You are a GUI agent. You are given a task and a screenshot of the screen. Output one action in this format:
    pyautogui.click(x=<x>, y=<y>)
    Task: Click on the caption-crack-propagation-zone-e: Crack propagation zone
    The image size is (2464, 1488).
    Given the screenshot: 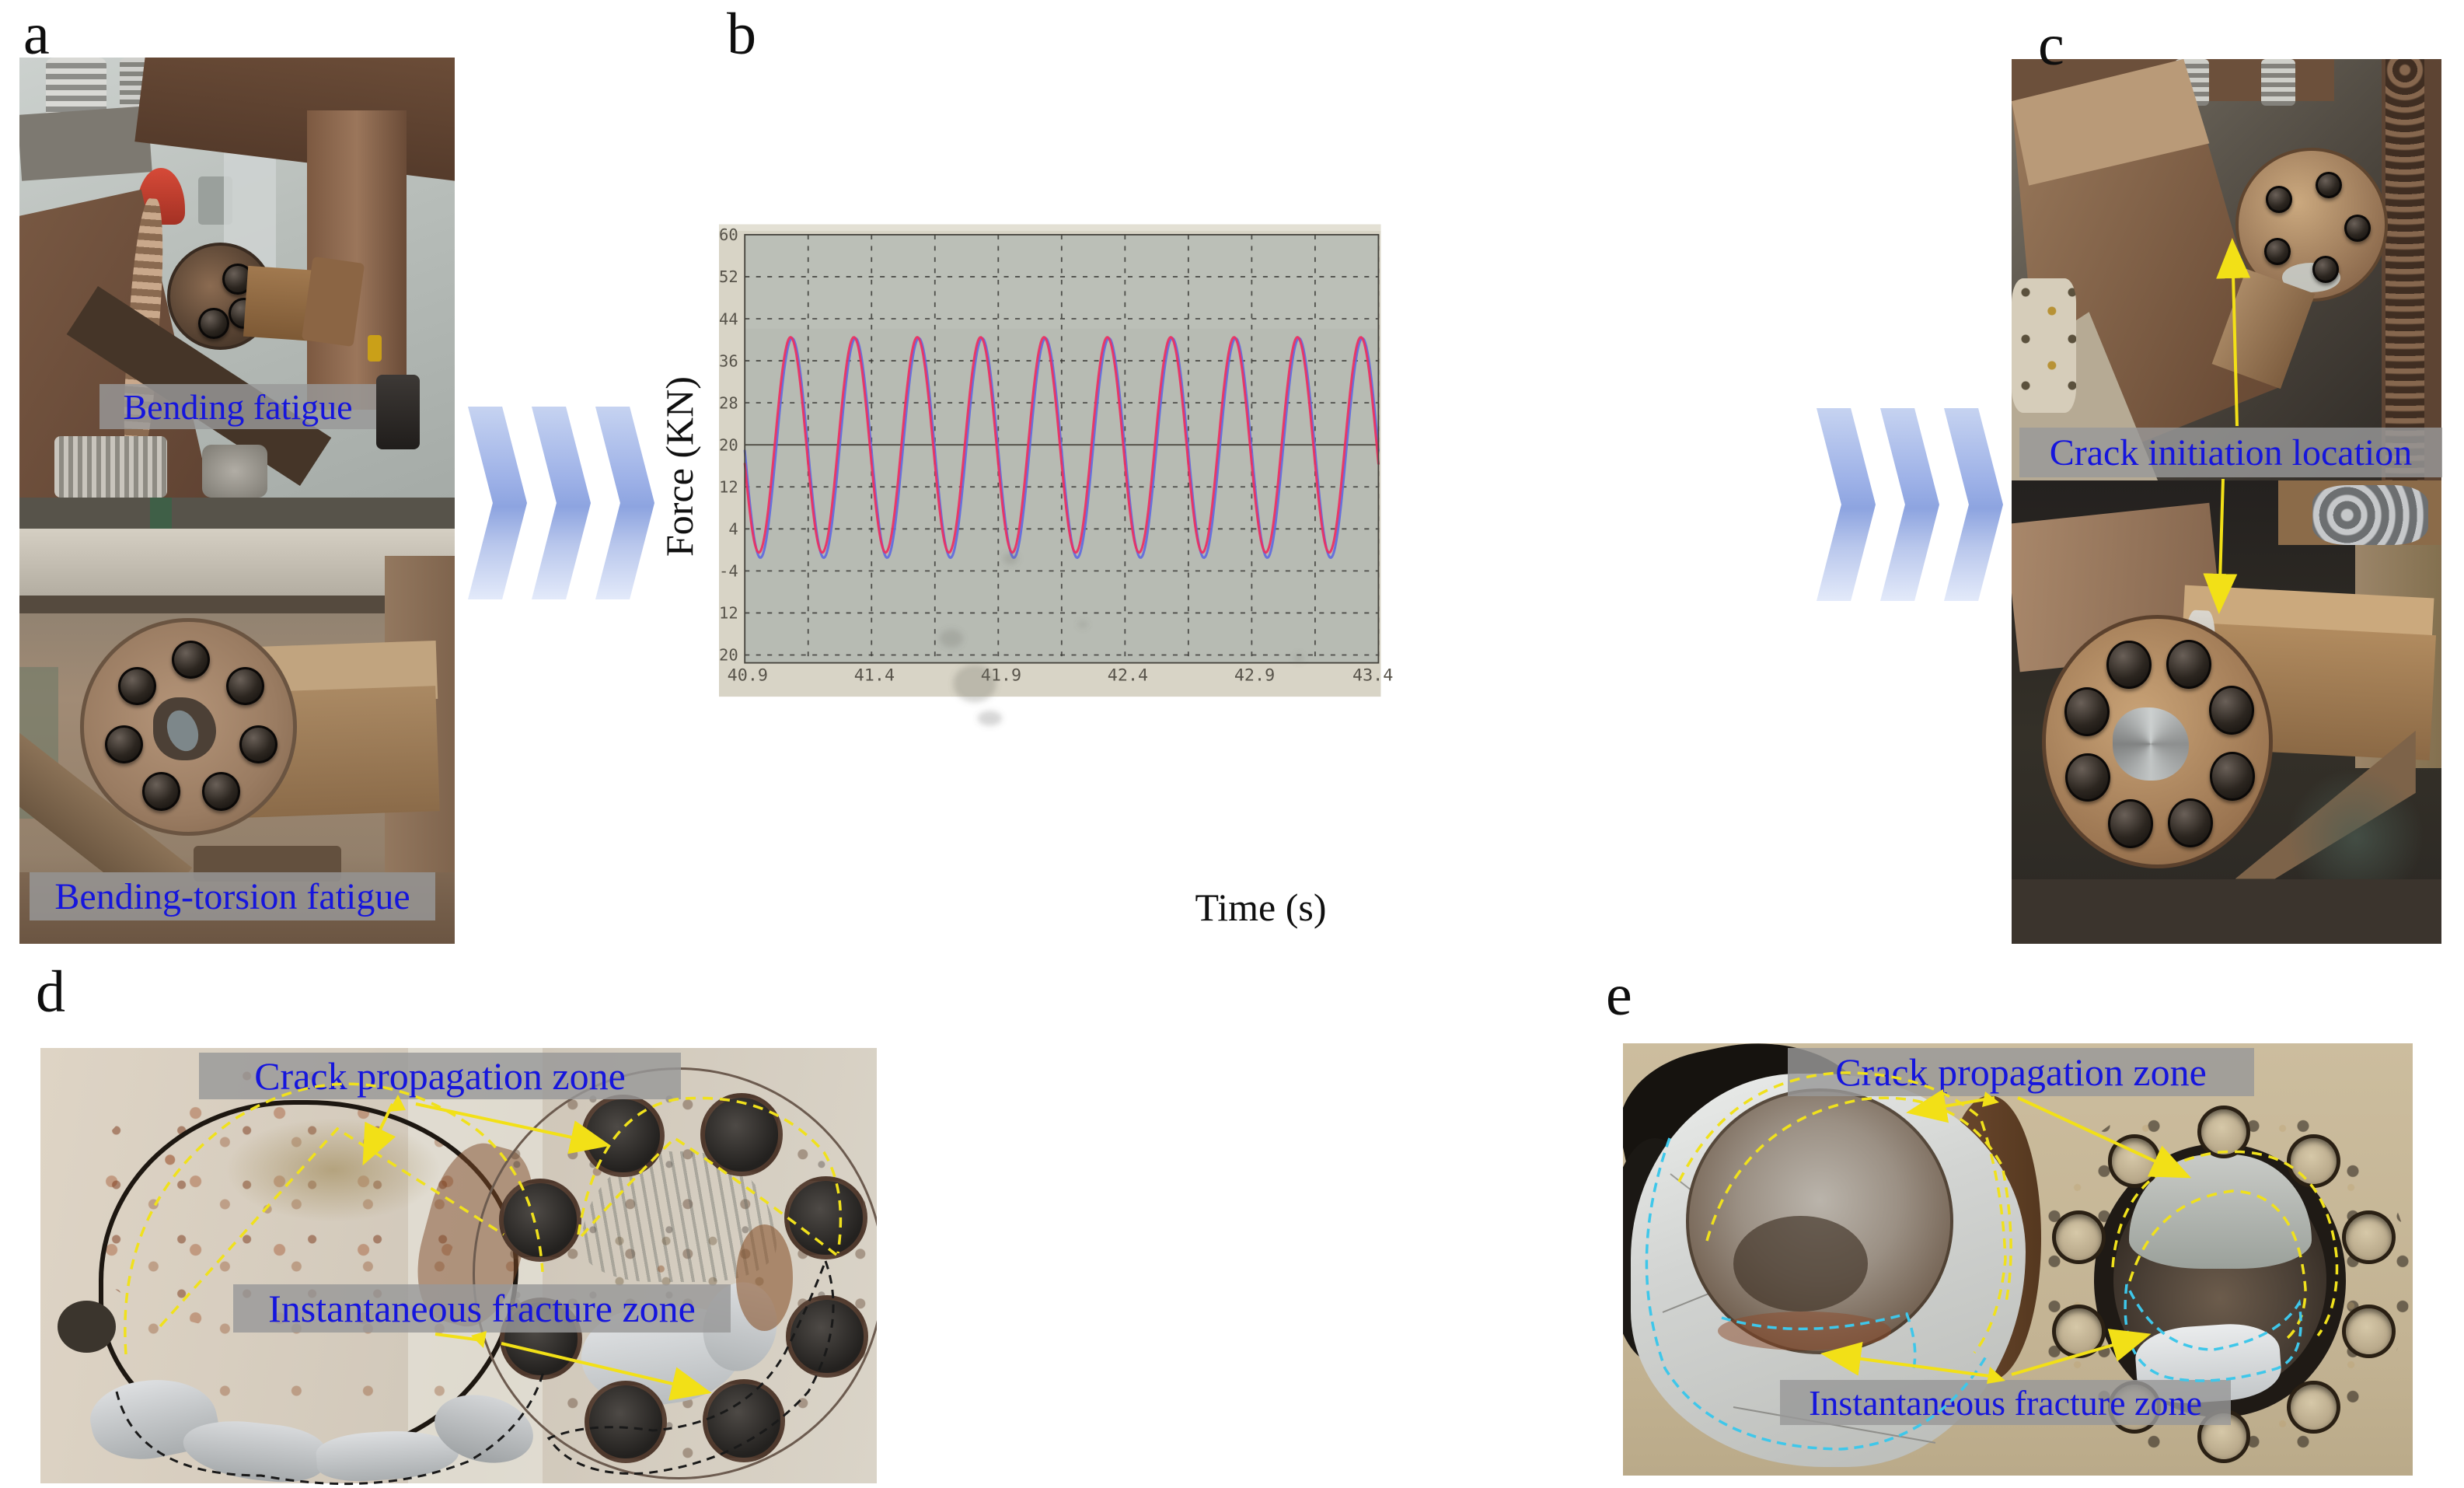 What is the action you would take?
    pyautogui.click(x=2021, y=1072)
    